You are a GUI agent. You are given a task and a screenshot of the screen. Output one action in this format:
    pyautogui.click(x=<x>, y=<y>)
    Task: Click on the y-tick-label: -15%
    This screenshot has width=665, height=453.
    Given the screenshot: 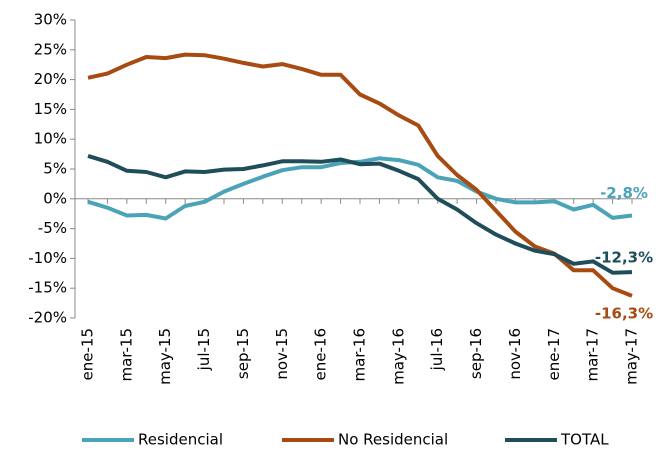 What is the action you would take?
    pyautogui.click(x=47, y=288)
    